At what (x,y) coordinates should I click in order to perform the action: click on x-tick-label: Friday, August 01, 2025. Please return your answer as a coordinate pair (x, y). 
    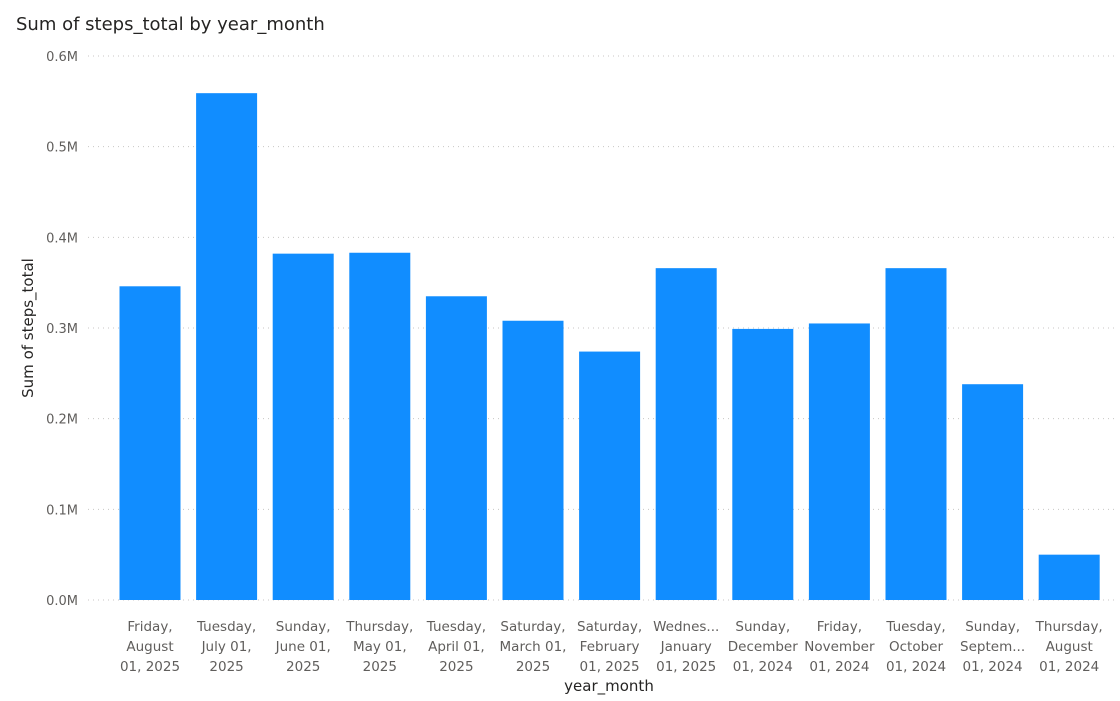
    Looking at the image, I should click on (150, 647).